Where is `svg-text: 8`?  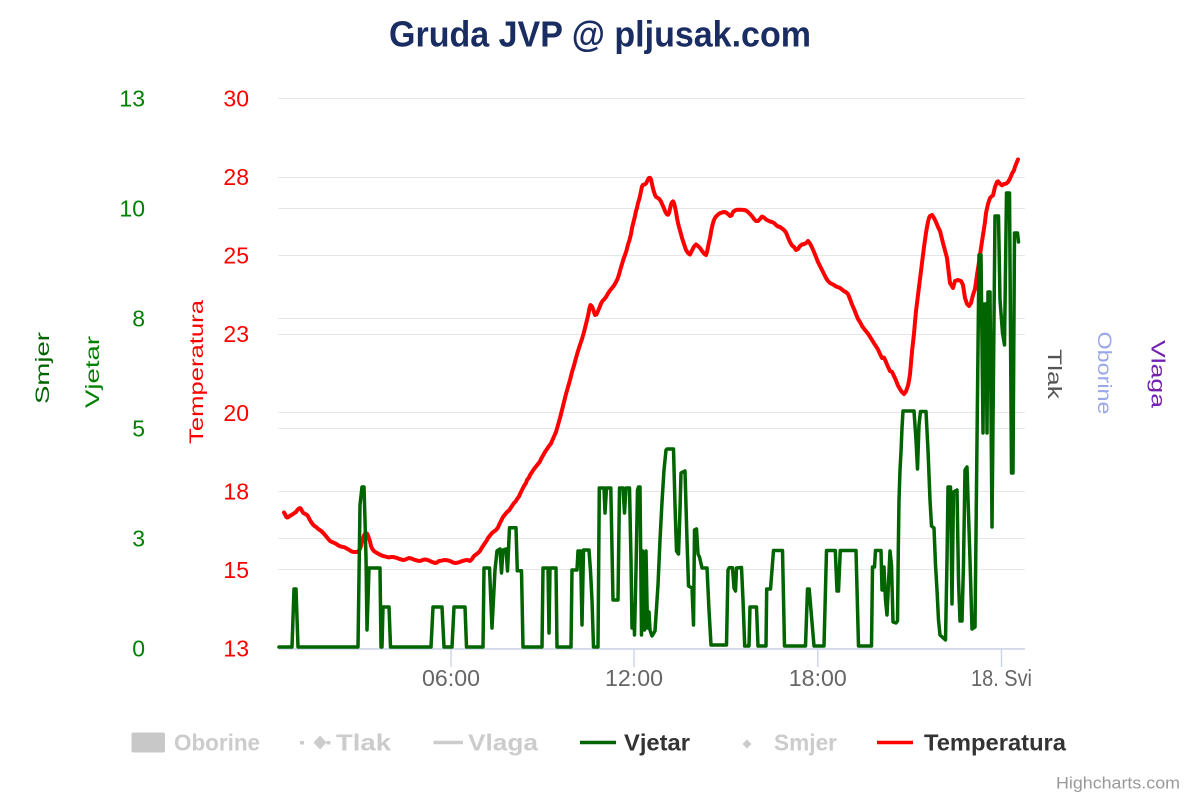 svg-text: 8 is located at coordinates (138, 319).